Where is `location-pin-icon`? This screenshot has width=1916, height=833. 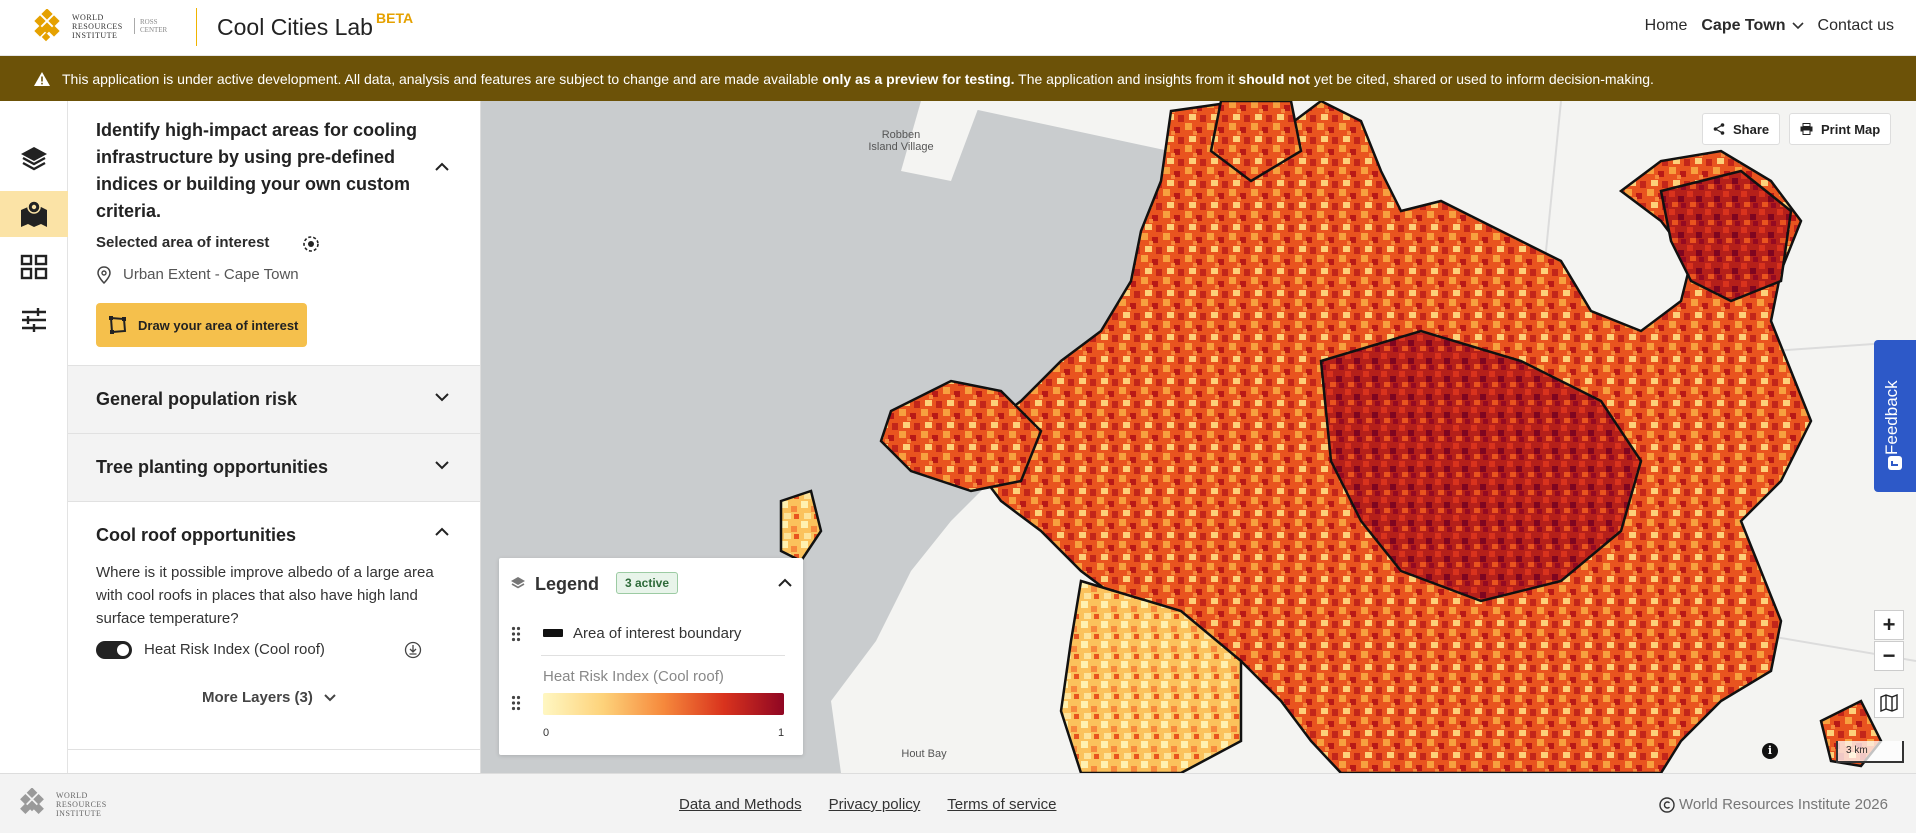 location-pin-icon is located at coordinates (104, 275).